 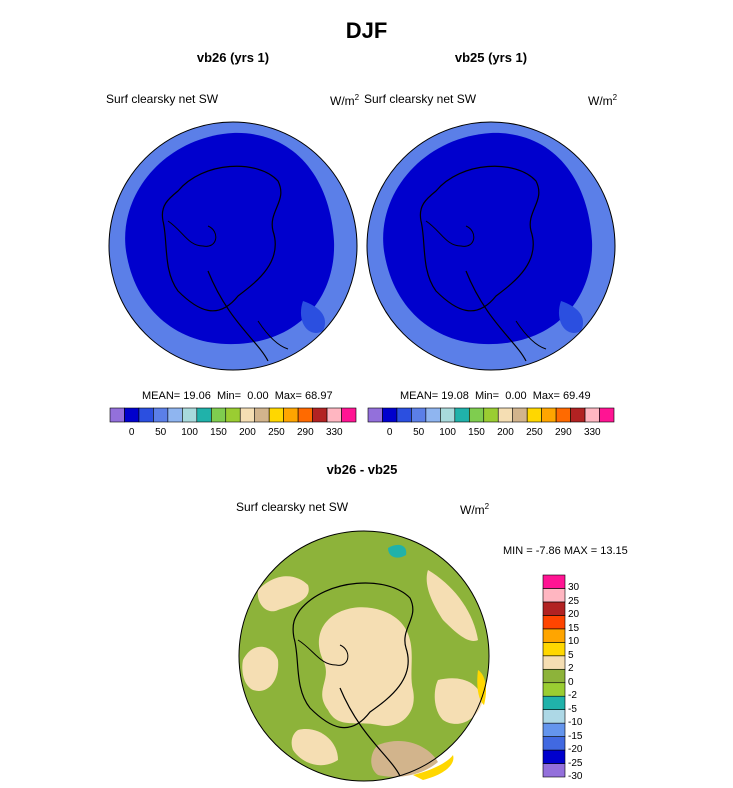 What do you see at coordinates (546, 396) in the screenshot?
I see `max-label-vb25: Max=` at bounding box center [546, 396].